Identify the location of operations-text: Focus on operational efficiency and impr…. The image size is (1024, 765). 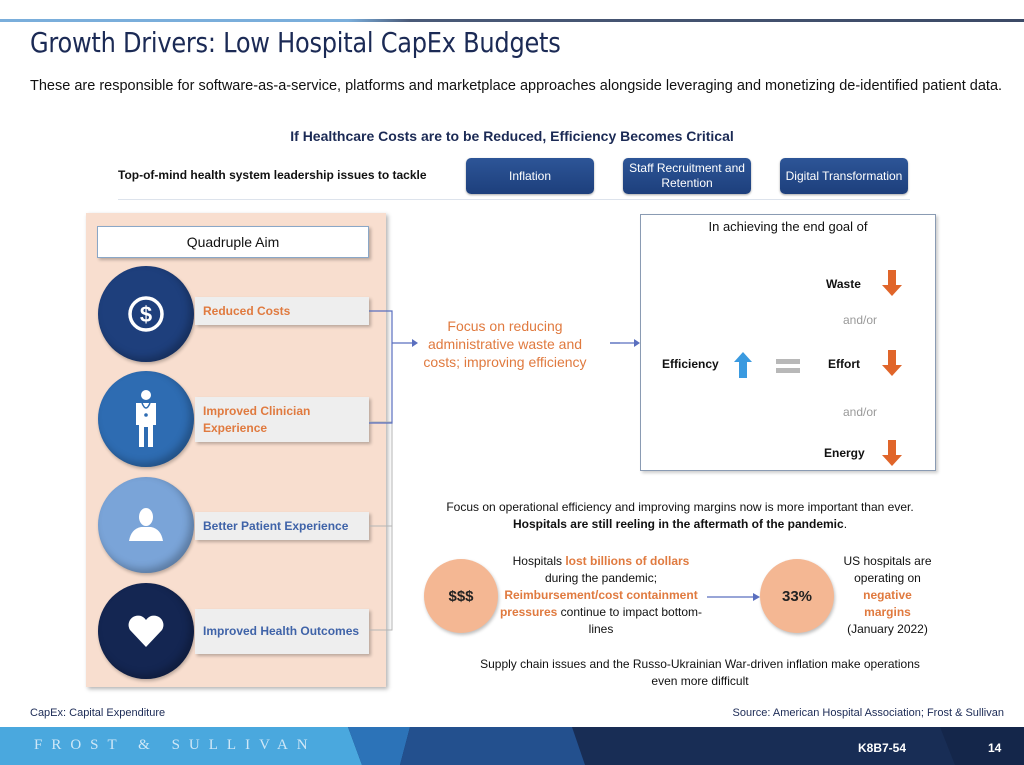
(680, 516).